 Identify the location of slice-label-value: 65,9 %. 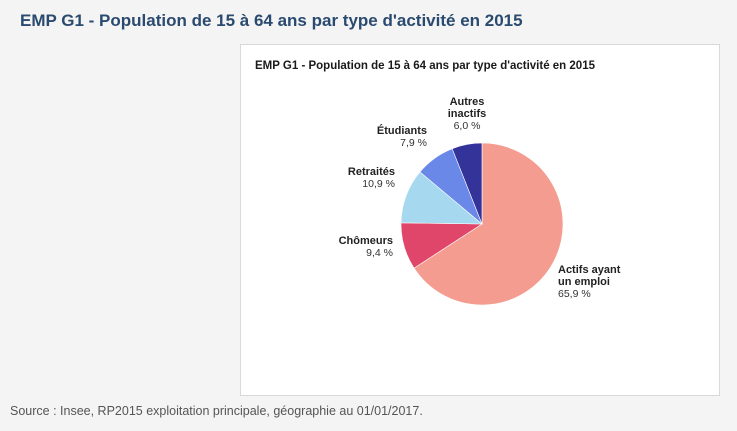
(574, 294).